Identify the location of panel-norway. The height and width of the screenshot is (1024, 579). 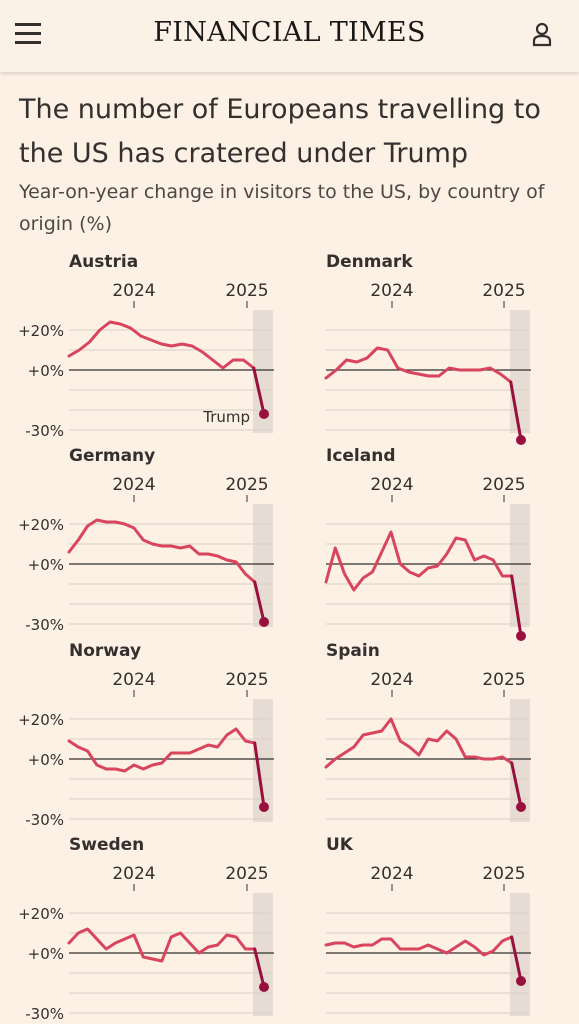
(170, 756).